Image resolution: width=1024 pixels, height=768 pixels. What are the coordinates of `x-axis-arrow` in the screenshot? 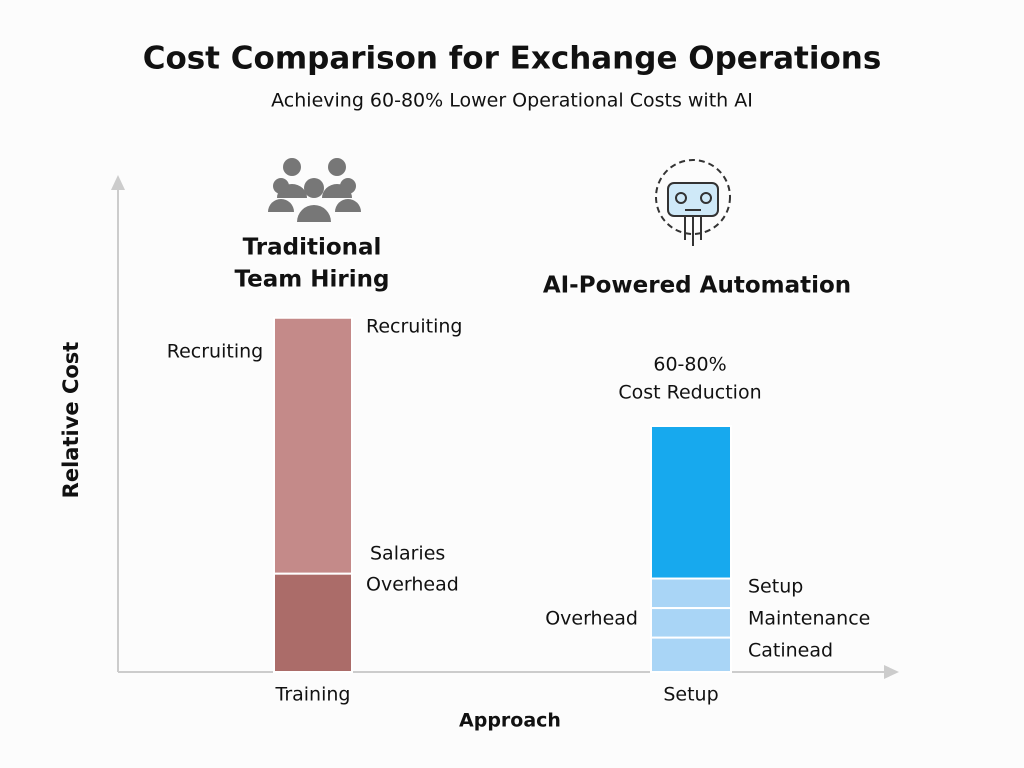 It's located at (891, 672).